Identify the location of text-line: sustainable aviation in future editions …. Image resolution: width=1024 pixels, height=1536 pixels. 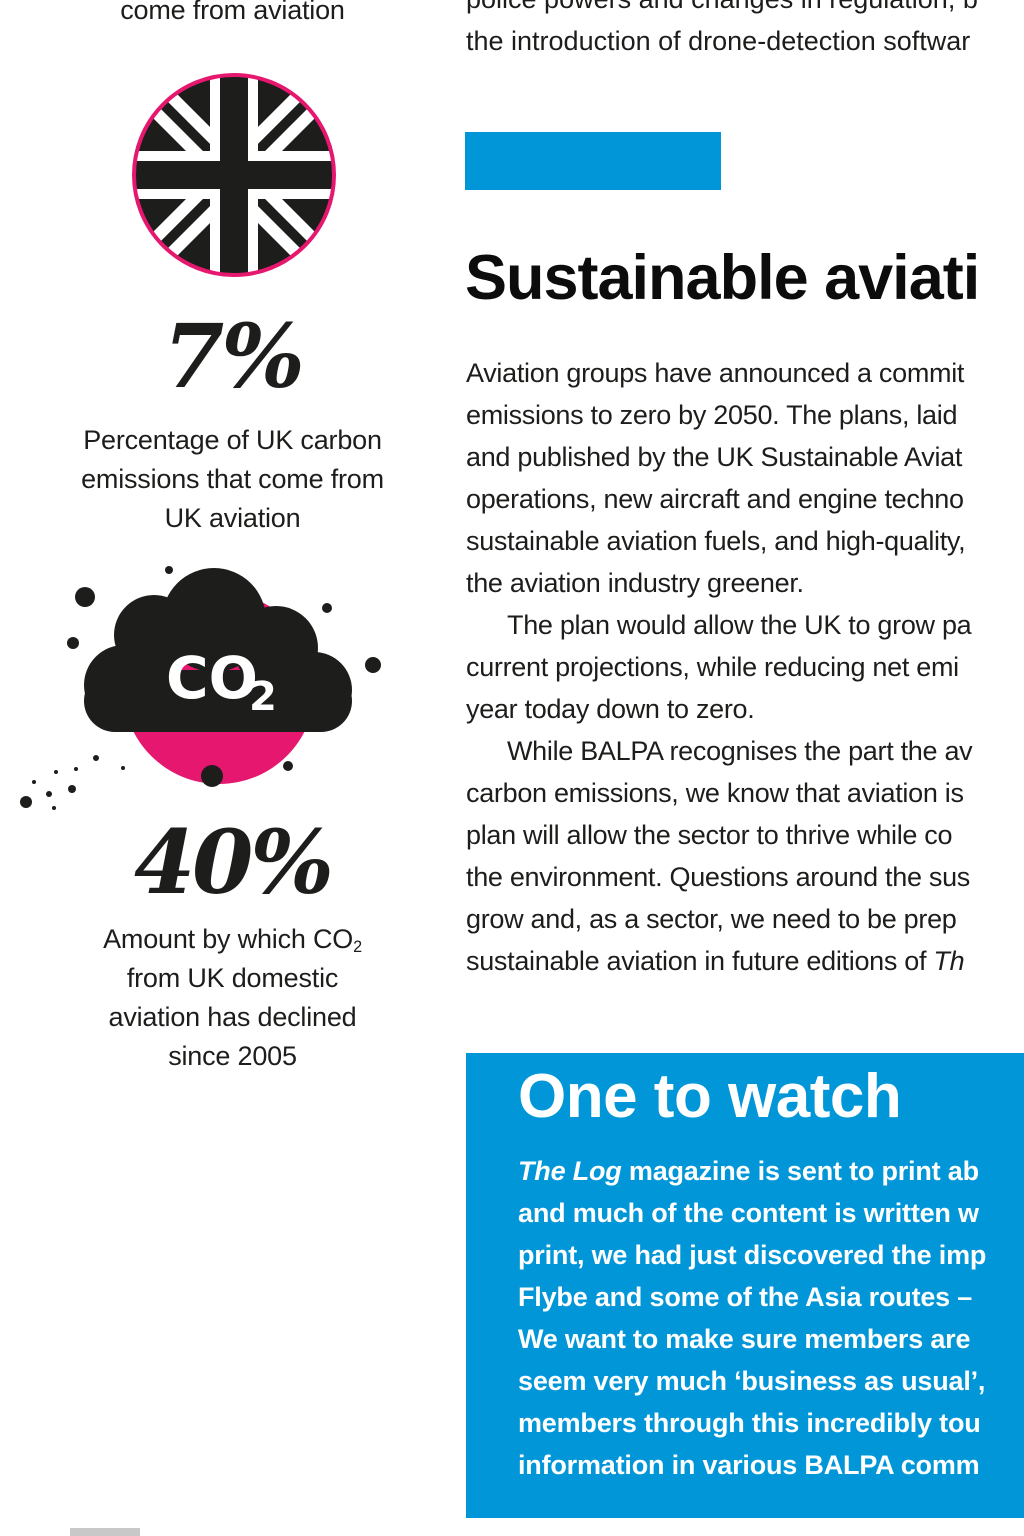
(745, 961).